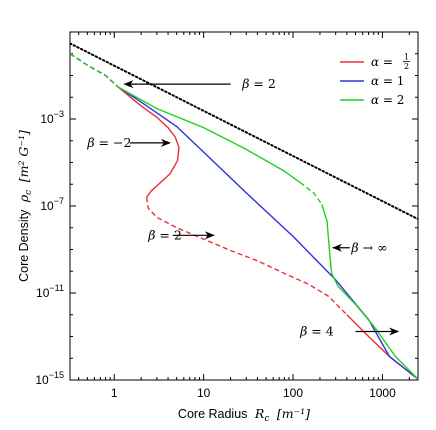  Describe the element at coordinates (368, 247) in the screenshot. I see `annotation-label: β → ∞` at that location.